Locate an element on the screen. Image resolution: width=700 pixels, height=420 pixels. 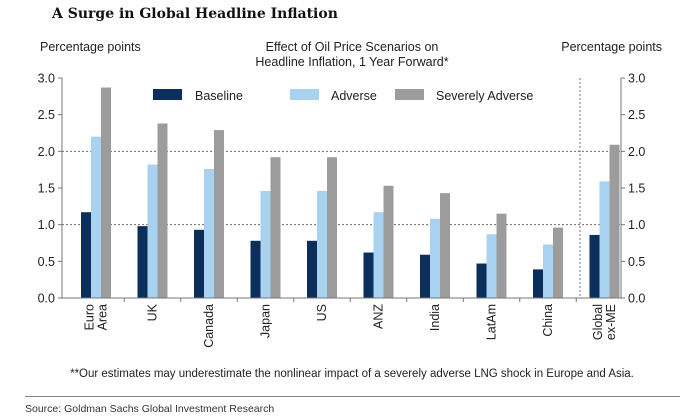
y-tick-label-left: 2.0 is located at coordinates (46, 152).